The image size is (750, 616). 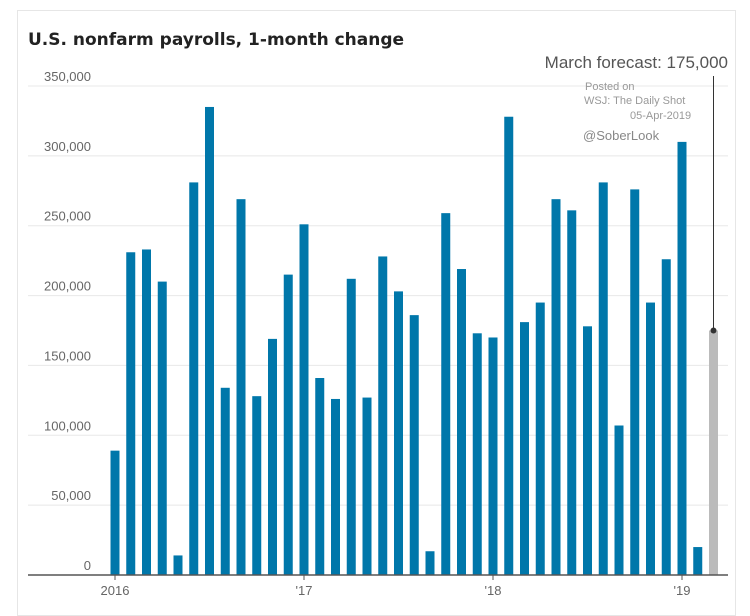 What do you see at coordinates (71, 495) in the screenshot?
I see `y-tick-label: 50,000` at bounding box center [71, 495].